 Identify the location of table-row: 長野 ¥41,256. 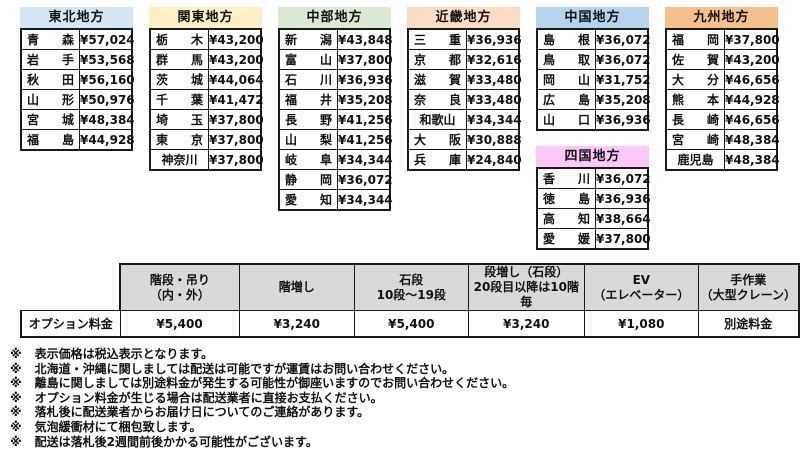
(335, 119).